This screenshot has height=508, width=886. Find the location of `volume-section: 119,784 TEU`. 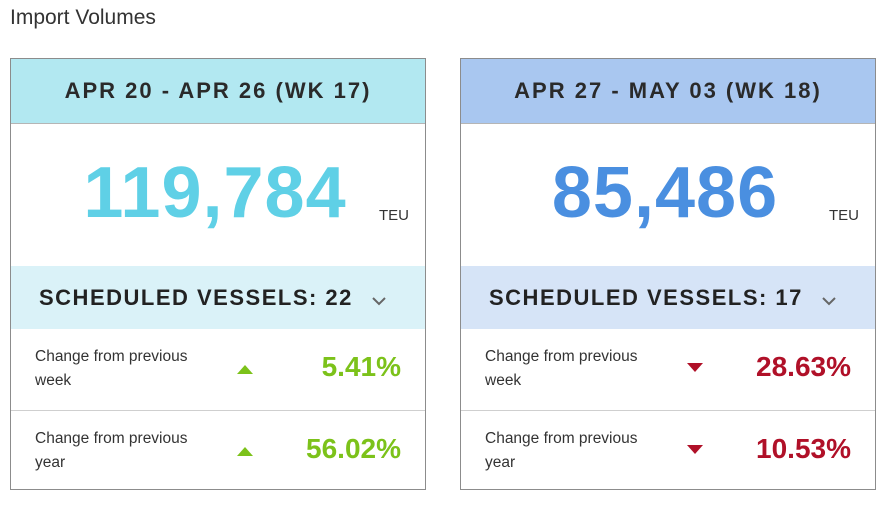

volume-section: 119,784 TEU is located at coordinates (218, 195).